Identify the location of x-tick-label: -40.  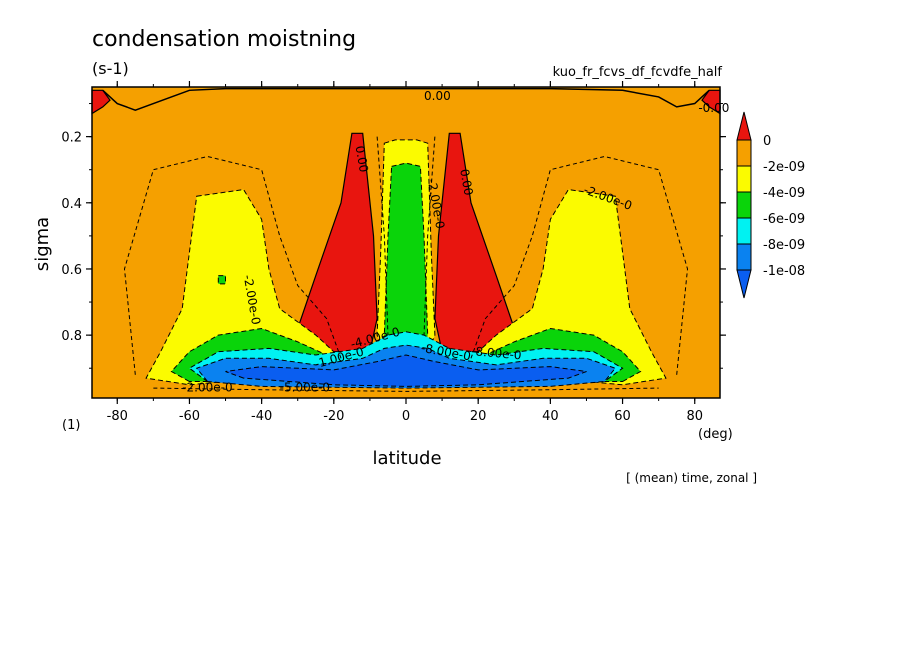
(261, 416).